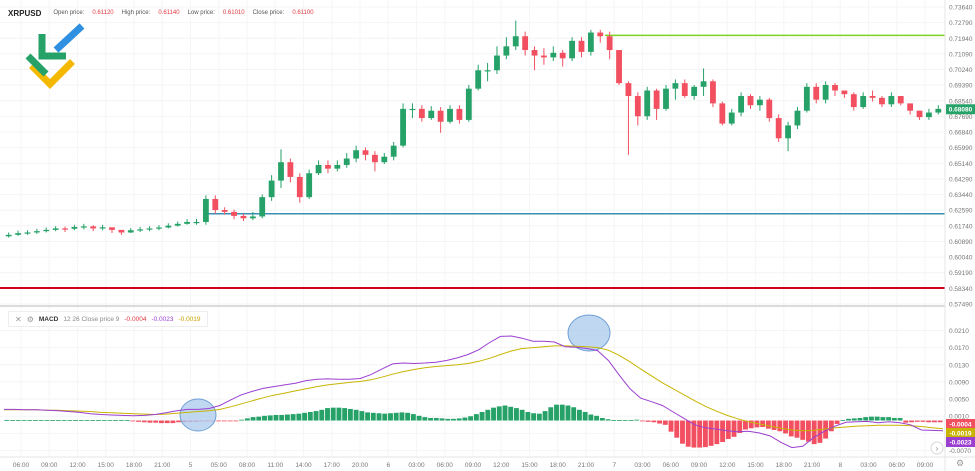  Describe the element at coordinates (395, 373) in the screenshot. I see `highlight-circles` at that location.